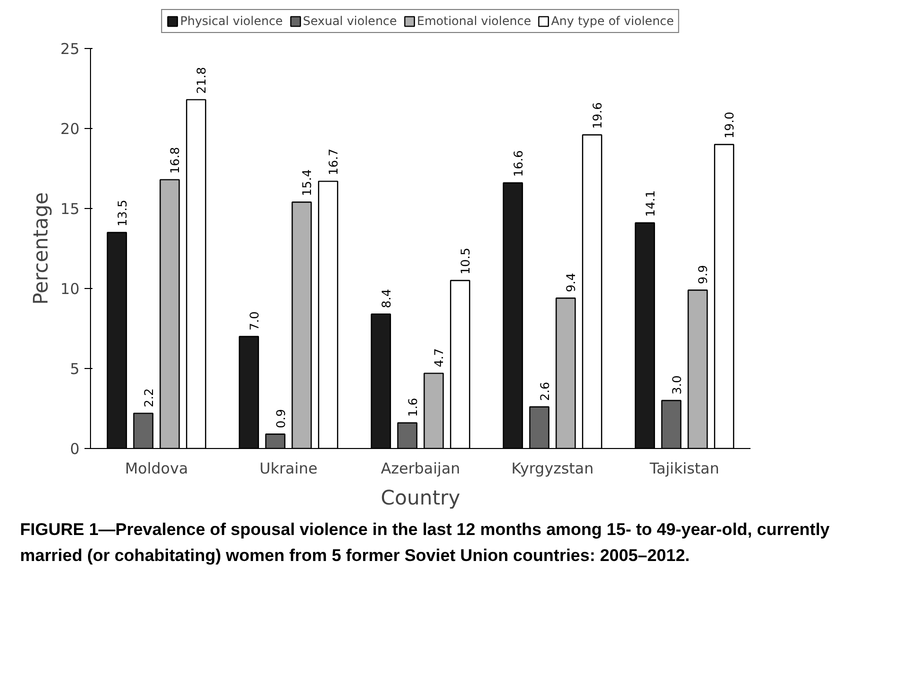 This screenshot has height=680, width=916. Describe the element at coordinates (149, 398) in the screenshot. I see `data-label: 2.2` at that location.